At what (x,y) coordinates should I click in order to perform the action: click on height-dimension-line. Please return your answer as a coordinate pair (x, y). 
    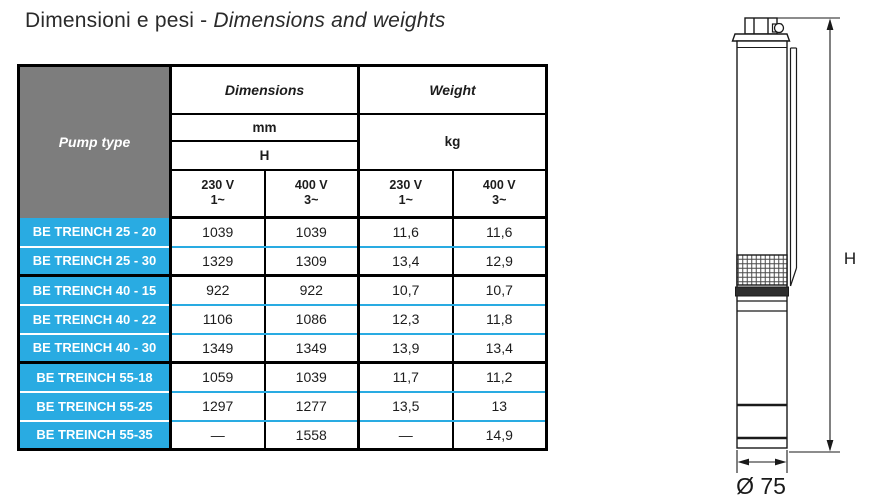
    Looking at the image, I should click on (808, 235).